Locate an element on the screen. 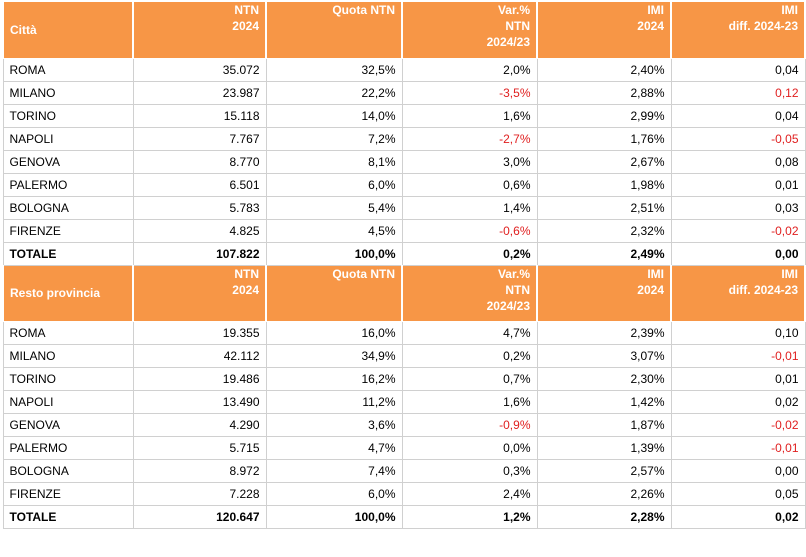 The height and width of the screenshot is (557, 806). diff-cell: 0,03 is located at coordinates (738, 207).